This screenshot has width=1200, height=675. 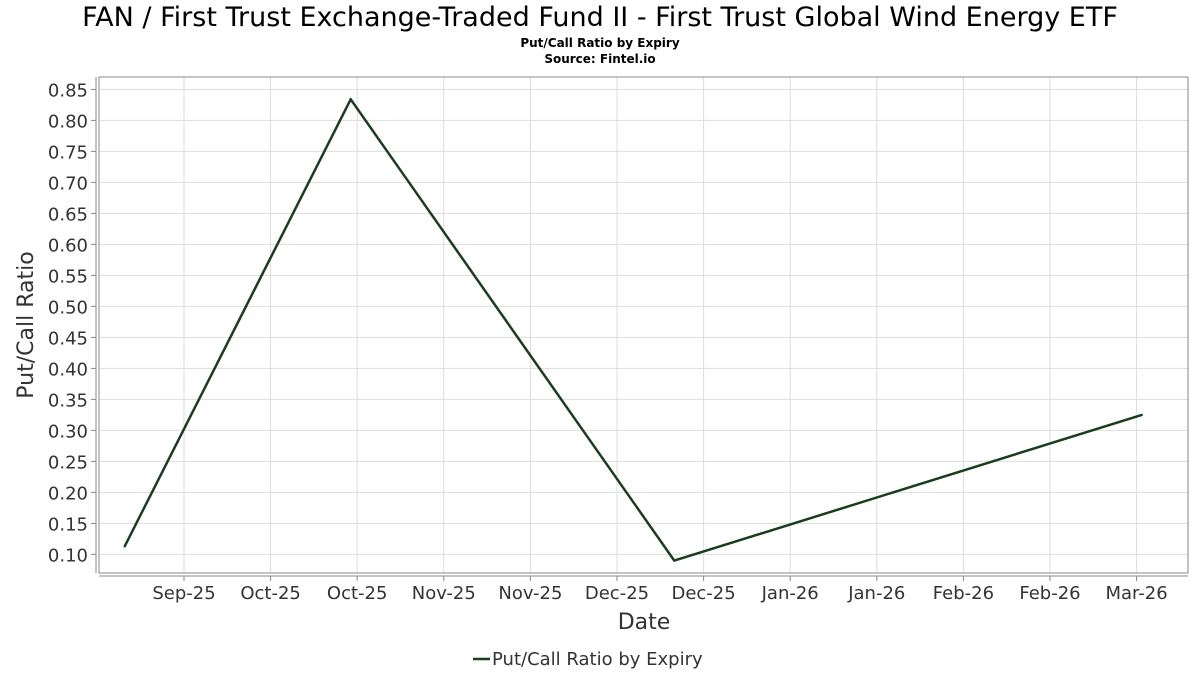 What do you see at coordinates (68, 214) in the screenshot?
I see `y-tick-label: 0.65` at bounding box center [68, 214].